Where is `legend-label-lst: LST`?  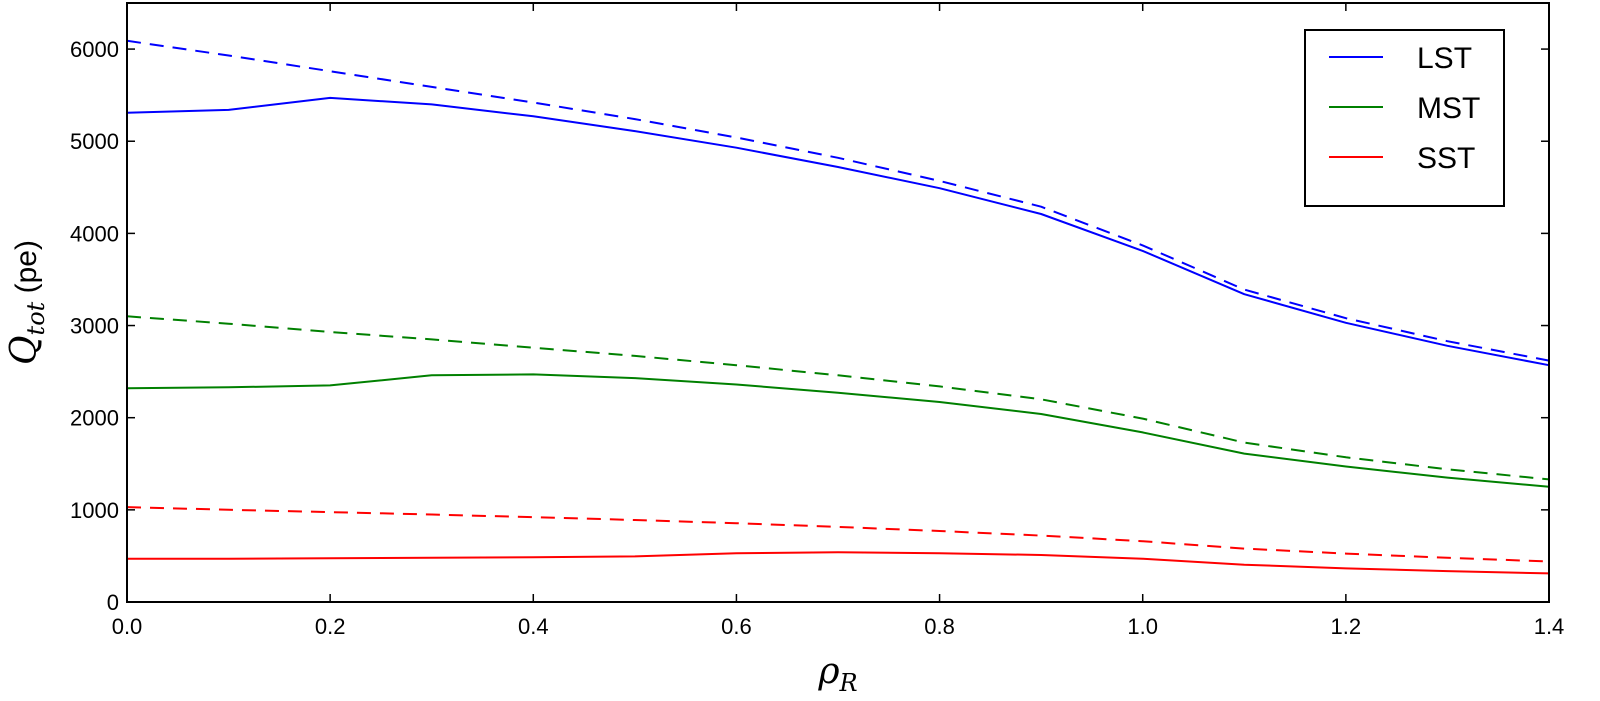
legend-label-lst: LST is located at coordinates (1444, 58).